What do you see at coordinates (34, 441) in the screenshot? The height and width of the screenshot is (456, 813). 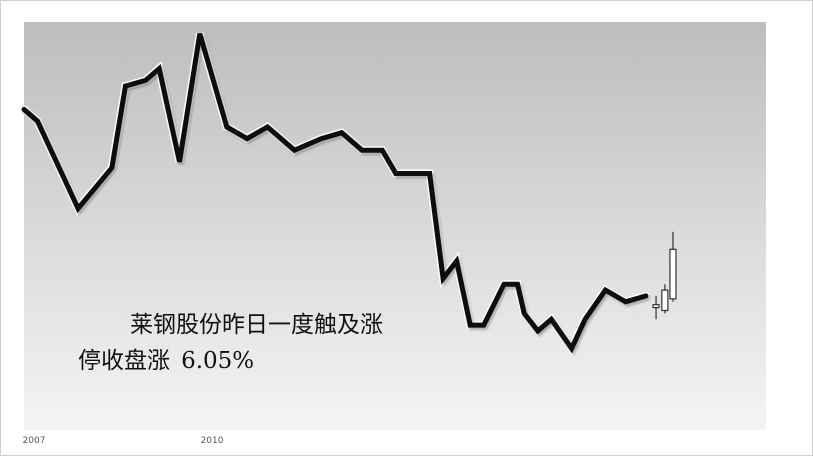 I see `x-tick-label: 2007` at bounding box center [34, 441].